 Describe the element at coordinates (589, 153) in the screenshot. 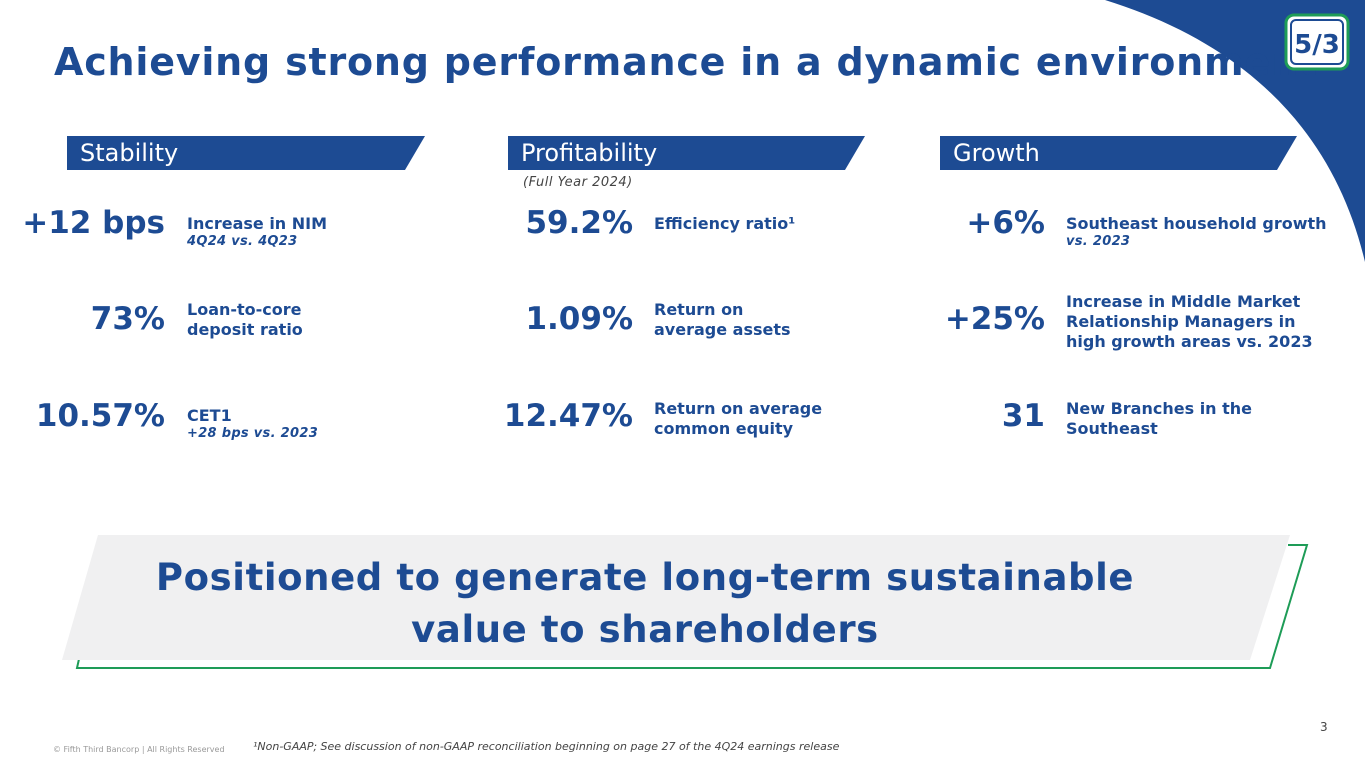

I see `profitability-header-label: Profitability` at that location.